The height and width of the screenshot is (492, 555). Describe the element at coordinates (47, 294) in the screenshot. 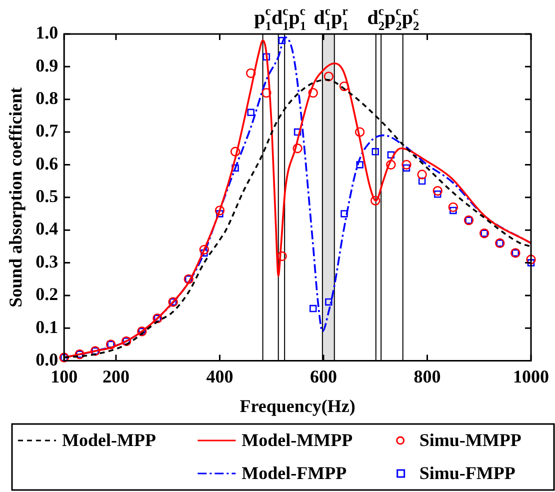

I see `y-tick-label: 0.2` at that location.